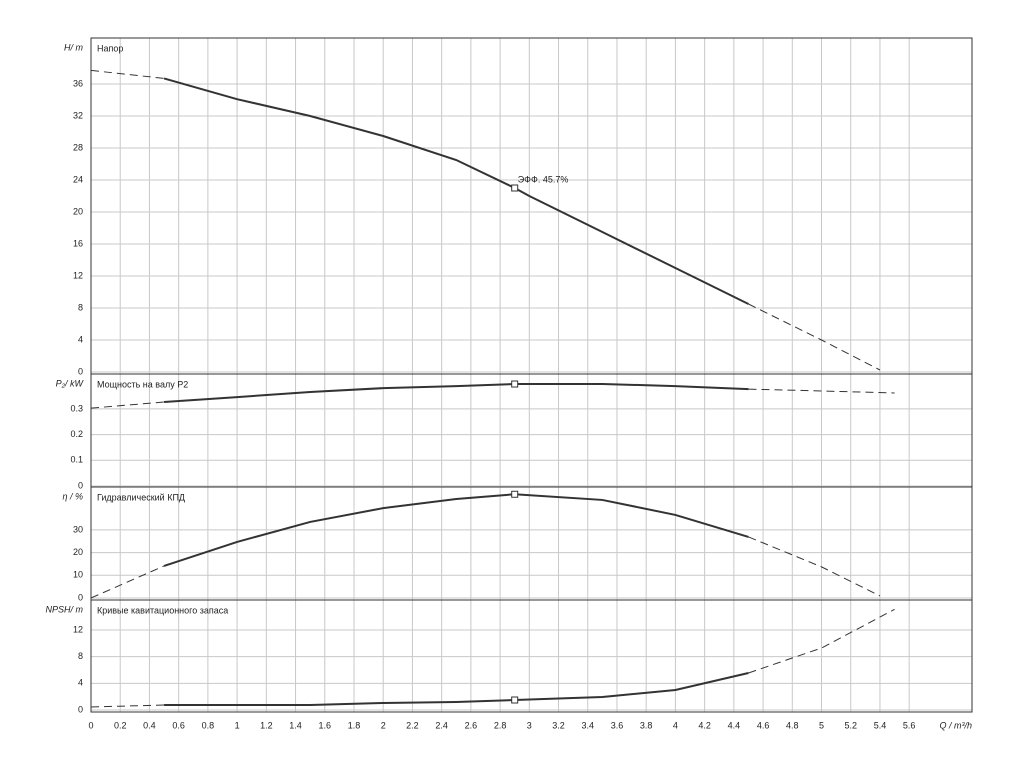 The width and height of the screenshot is (1024, 768). Describe the element at coordinates (76, 434) in the screenshot. I see `y-tick-label: 0.2` at that location.